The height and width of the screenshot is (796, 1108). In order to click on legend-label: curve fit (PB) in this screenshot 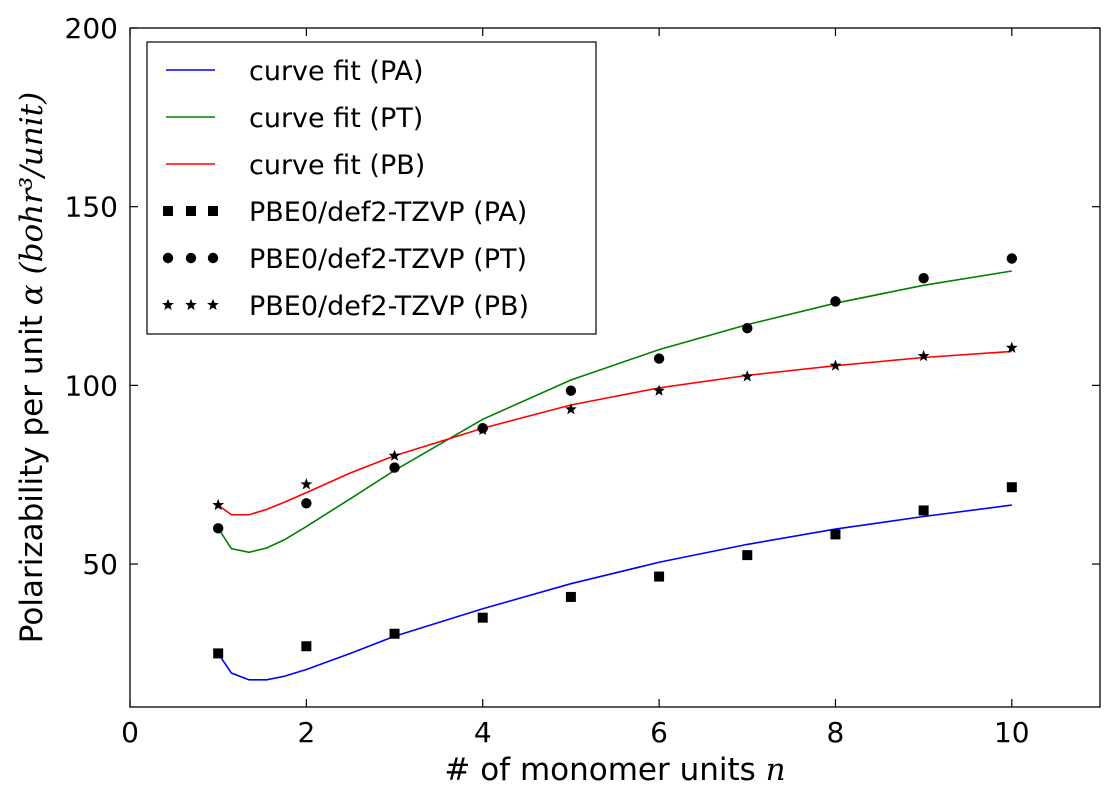, I will do `click(337, 165)`.